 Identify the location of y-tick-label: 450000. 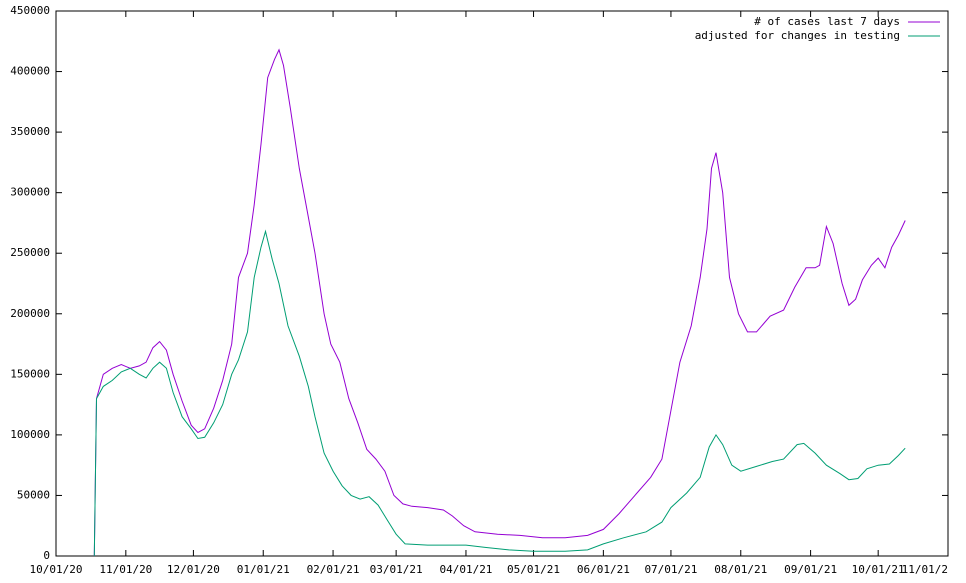
(30, 10).